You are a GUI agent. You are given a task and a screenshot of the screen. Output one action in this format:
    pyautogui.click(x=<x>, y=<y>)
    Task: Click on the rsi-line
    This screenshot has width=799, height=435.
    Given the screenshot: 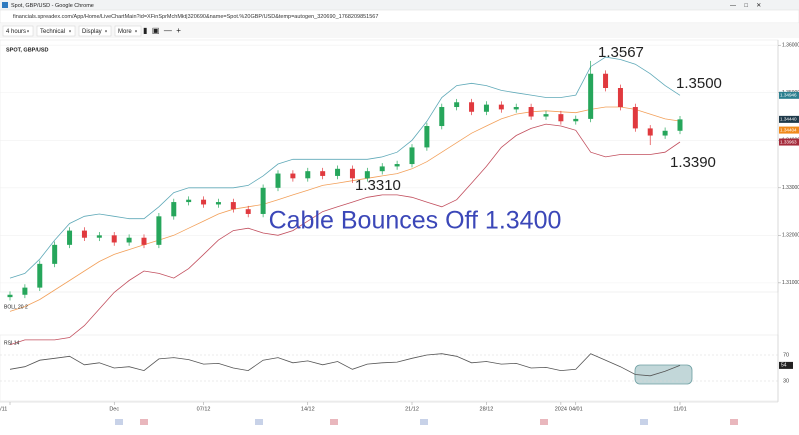 What is the action you would take?
    pyautogui.click(x=345, y=365)
    